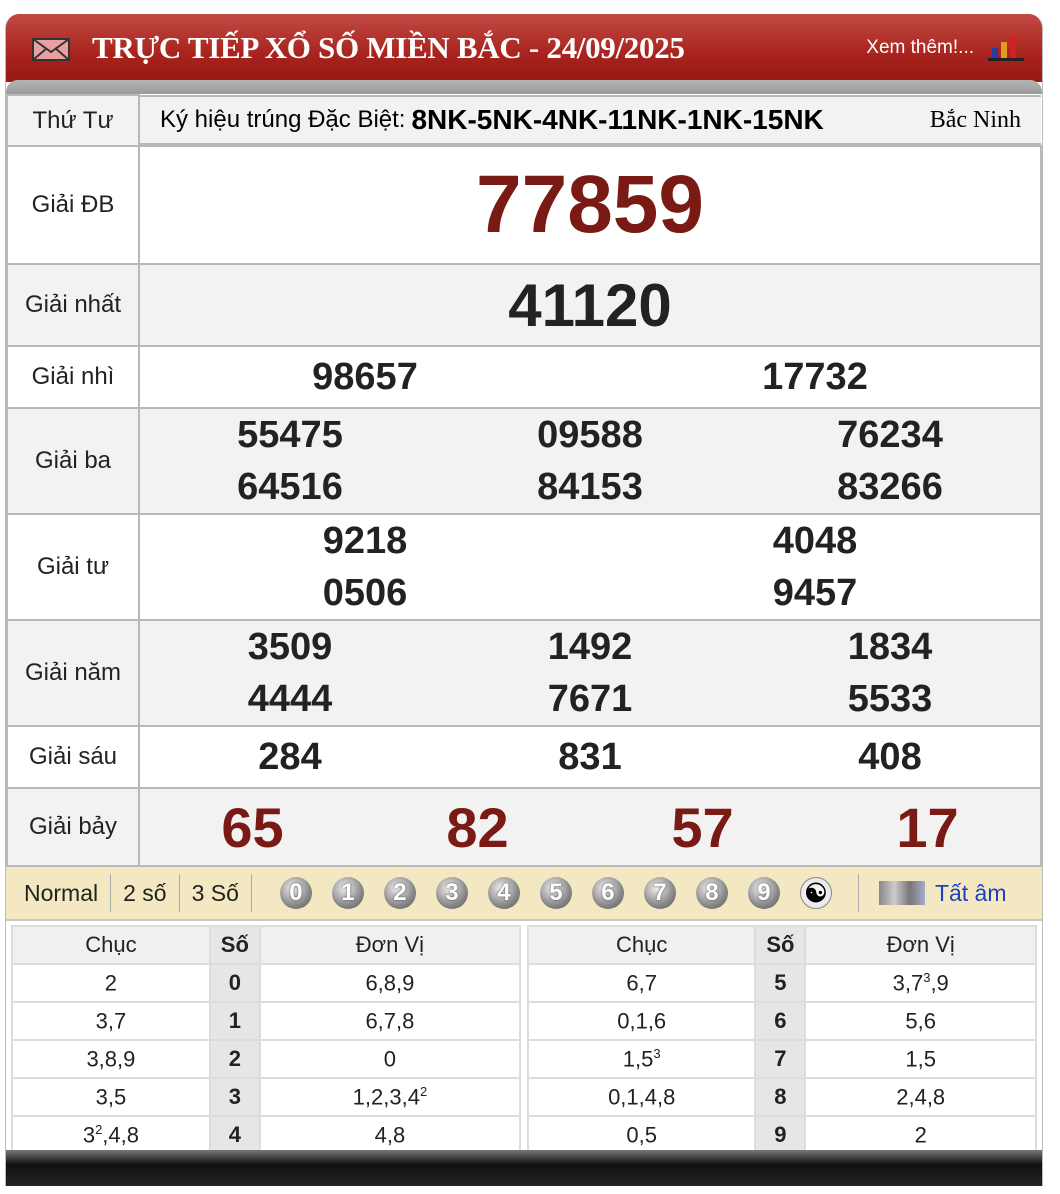 Image resolution: width=1060 pixels, height=1194 pixels. What do you see at coordinates (234, 1059) in the screenshot?
I see `so-cell: 2` at bounding box center [234, 1059].